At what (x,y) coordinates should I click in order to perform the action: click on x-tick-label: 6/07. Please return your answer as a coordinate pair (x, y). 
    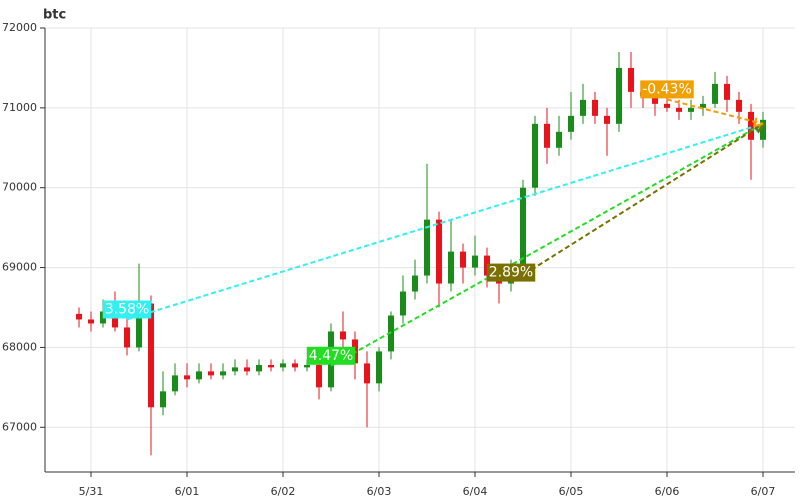
    Looking at the image, I should click on (763, 491).